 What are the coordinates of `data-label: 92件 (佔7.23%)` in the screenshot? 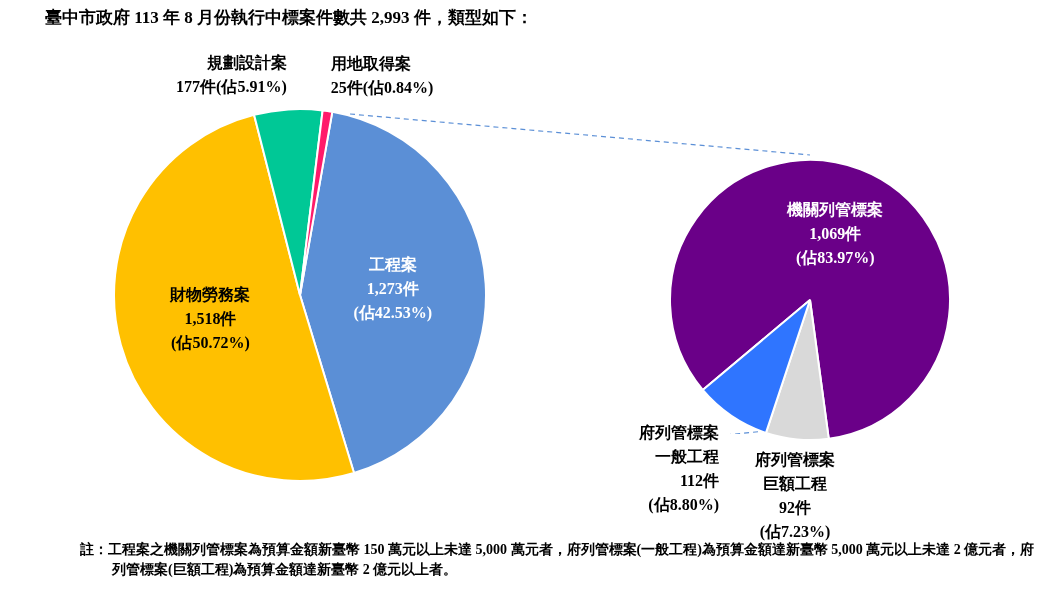 It's located at (795, 520).